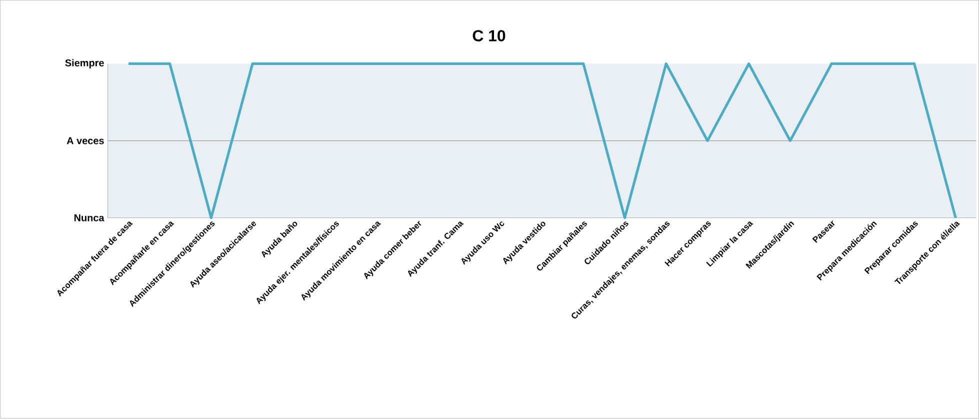 This screenshot has height=419, width=979. What do you see at coordinates (85, 140) in the screenshot?
I see `category-label: A veces` at bounding box center [85, 140].